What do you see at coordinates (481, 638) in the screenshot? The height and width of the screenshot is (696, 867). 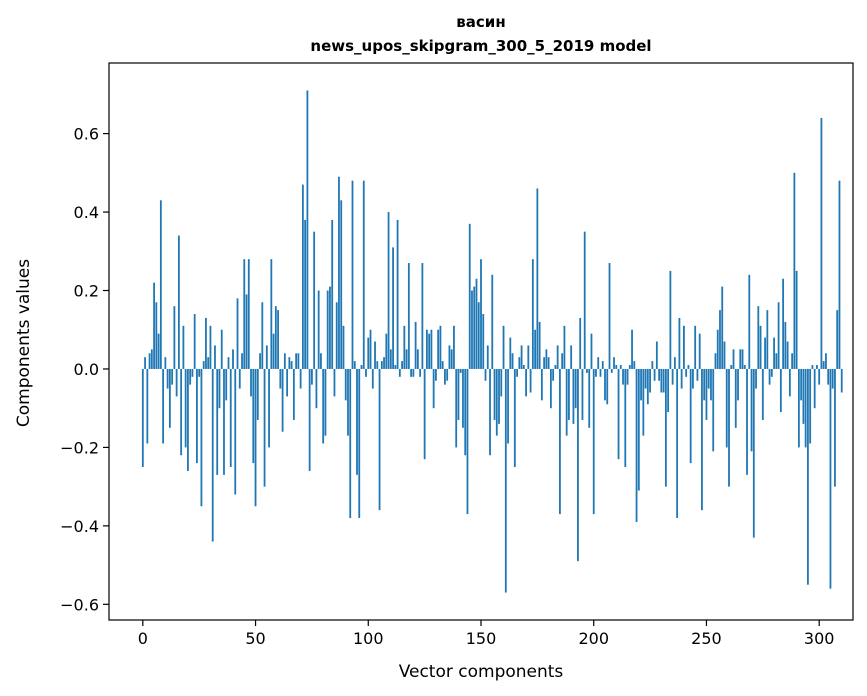 I see `x-tick-label: 150` at bounding box center [481, 638].